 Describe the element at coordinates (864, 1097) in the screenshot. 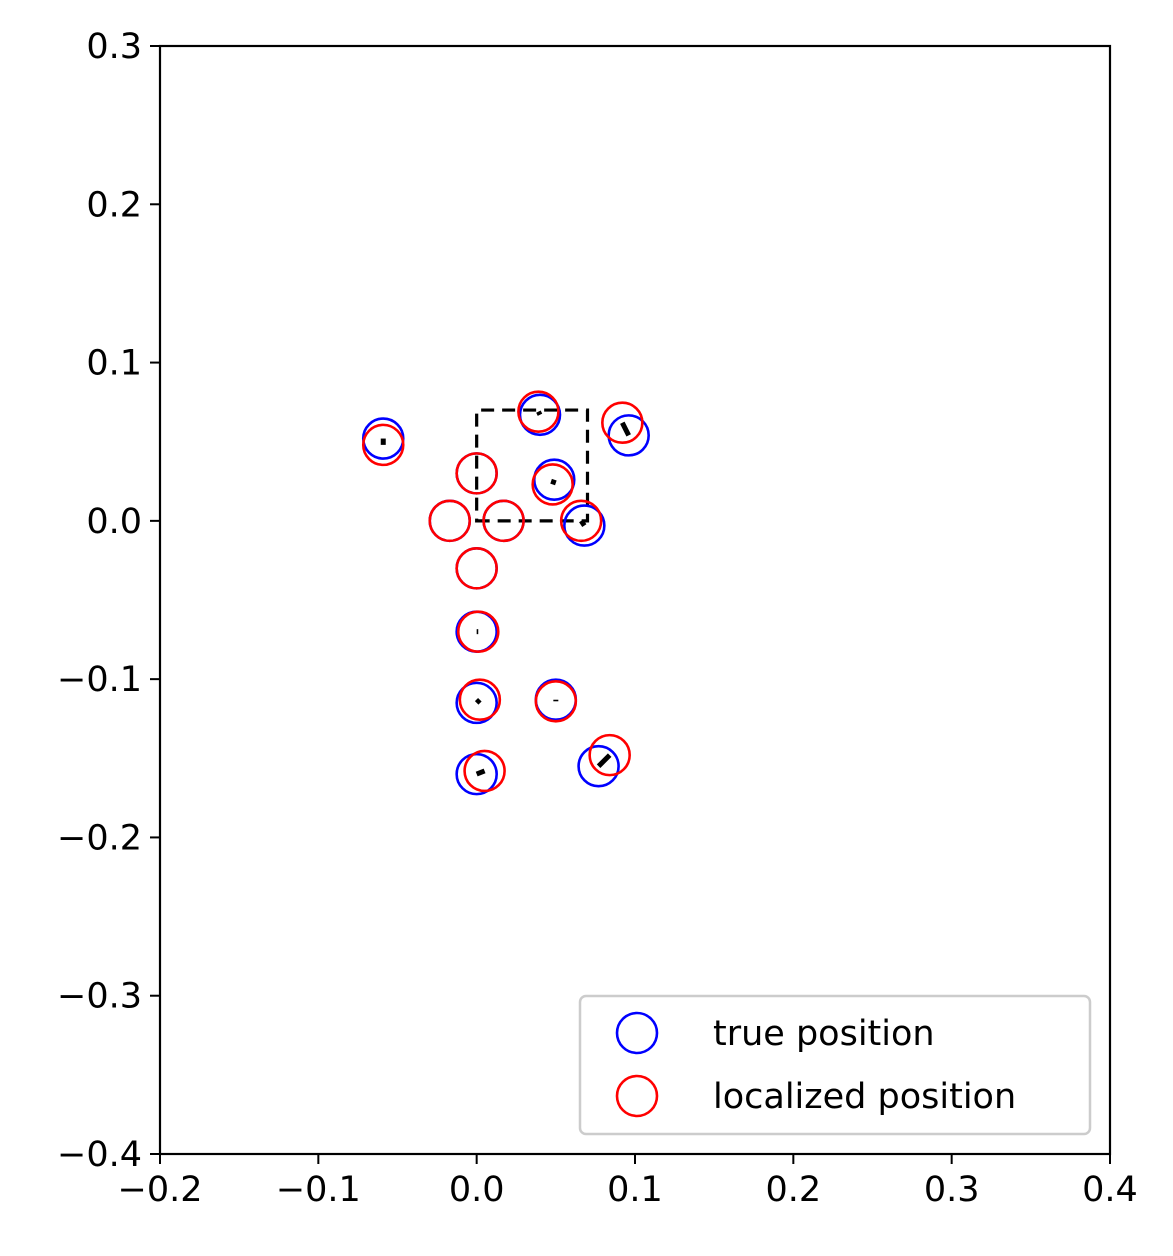

I see `legend-label-localized-position: localized position` at that location.